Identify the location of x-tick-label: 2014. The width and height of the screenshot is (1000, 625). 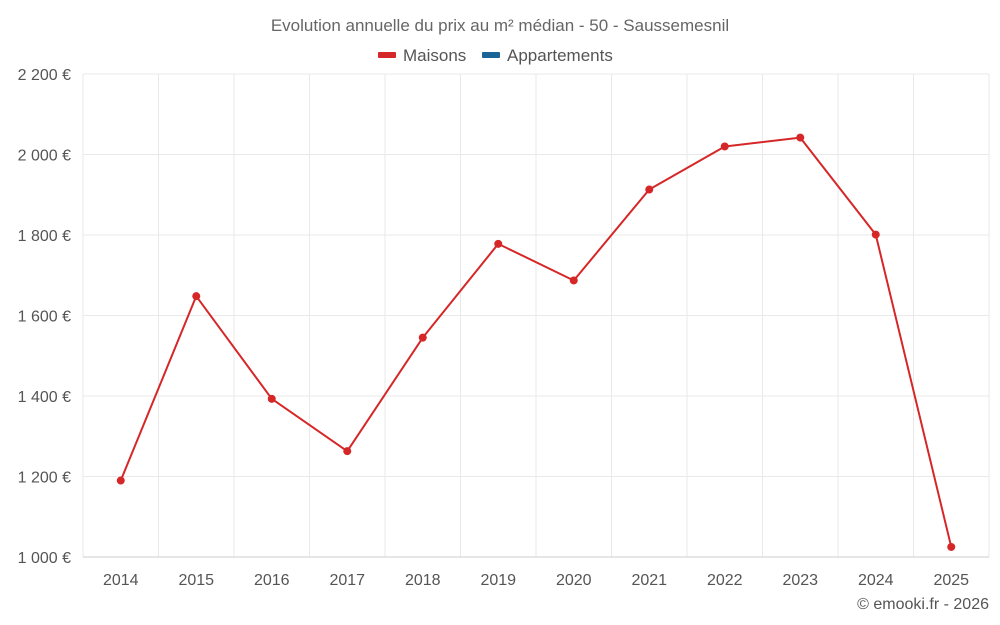
(121, 580).